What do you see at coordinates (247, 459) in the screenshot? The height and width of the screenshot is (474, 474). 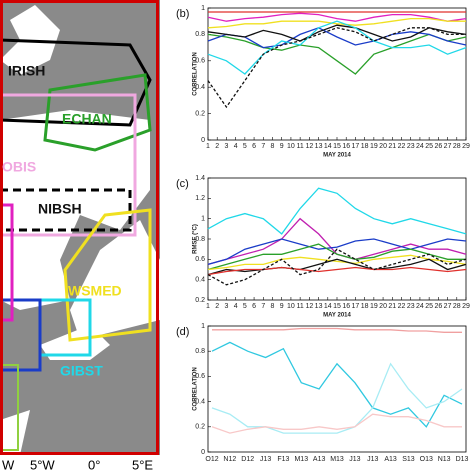 I see `x-tick-label: D12` at bounding box center [247, 459].